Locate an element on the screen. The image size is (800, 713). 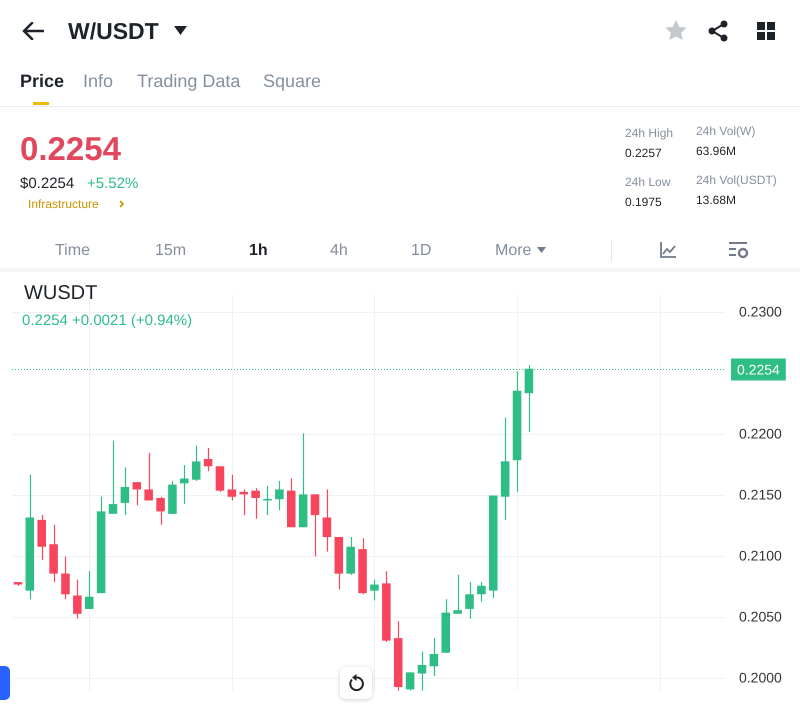
text: 0.2254 is located at coordinates (70, 148).